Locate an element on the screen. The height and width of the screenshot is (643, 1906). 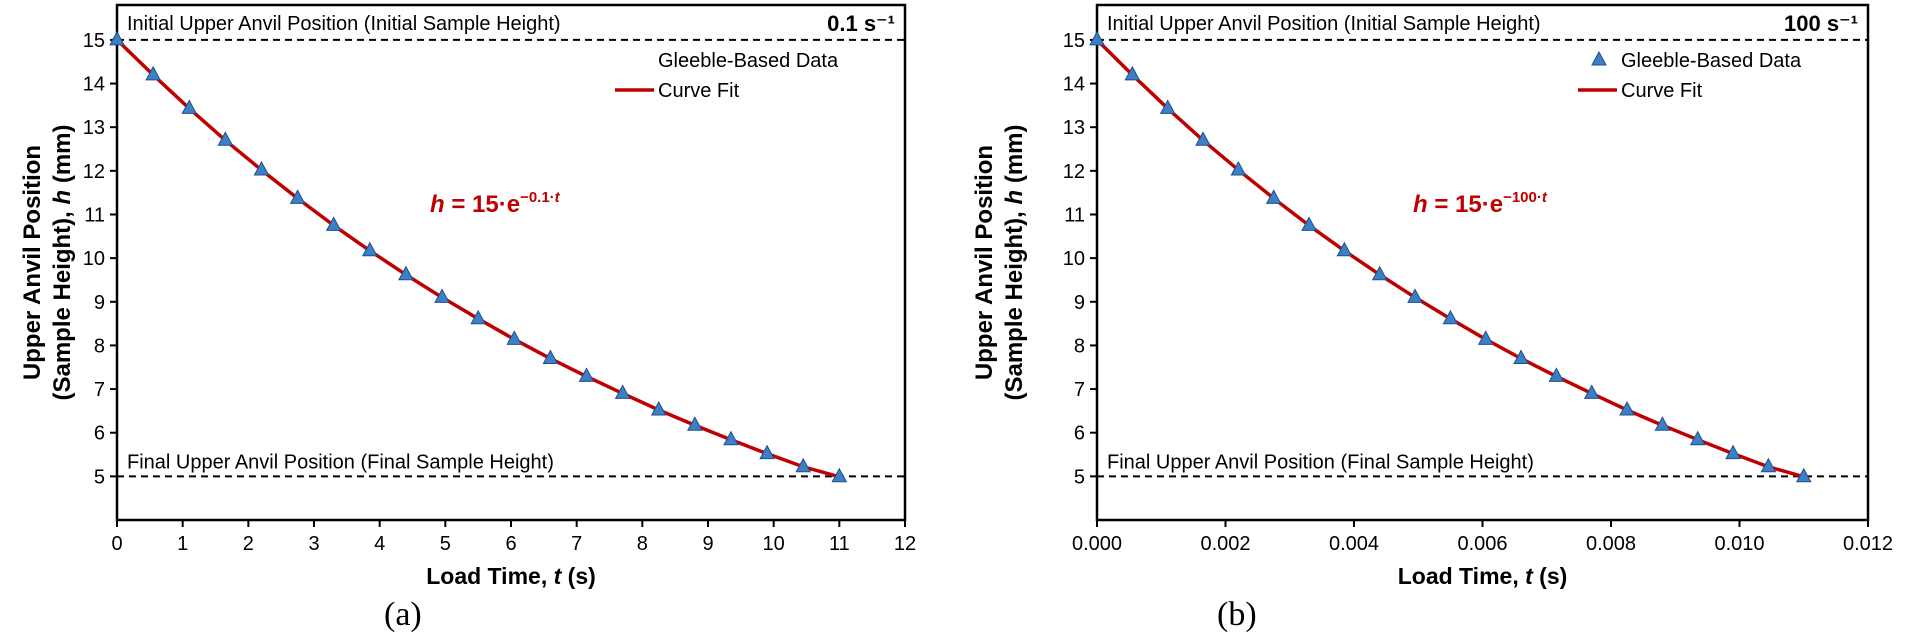
y-tick-label-b: 7 is located at coordinates (1079, 390).